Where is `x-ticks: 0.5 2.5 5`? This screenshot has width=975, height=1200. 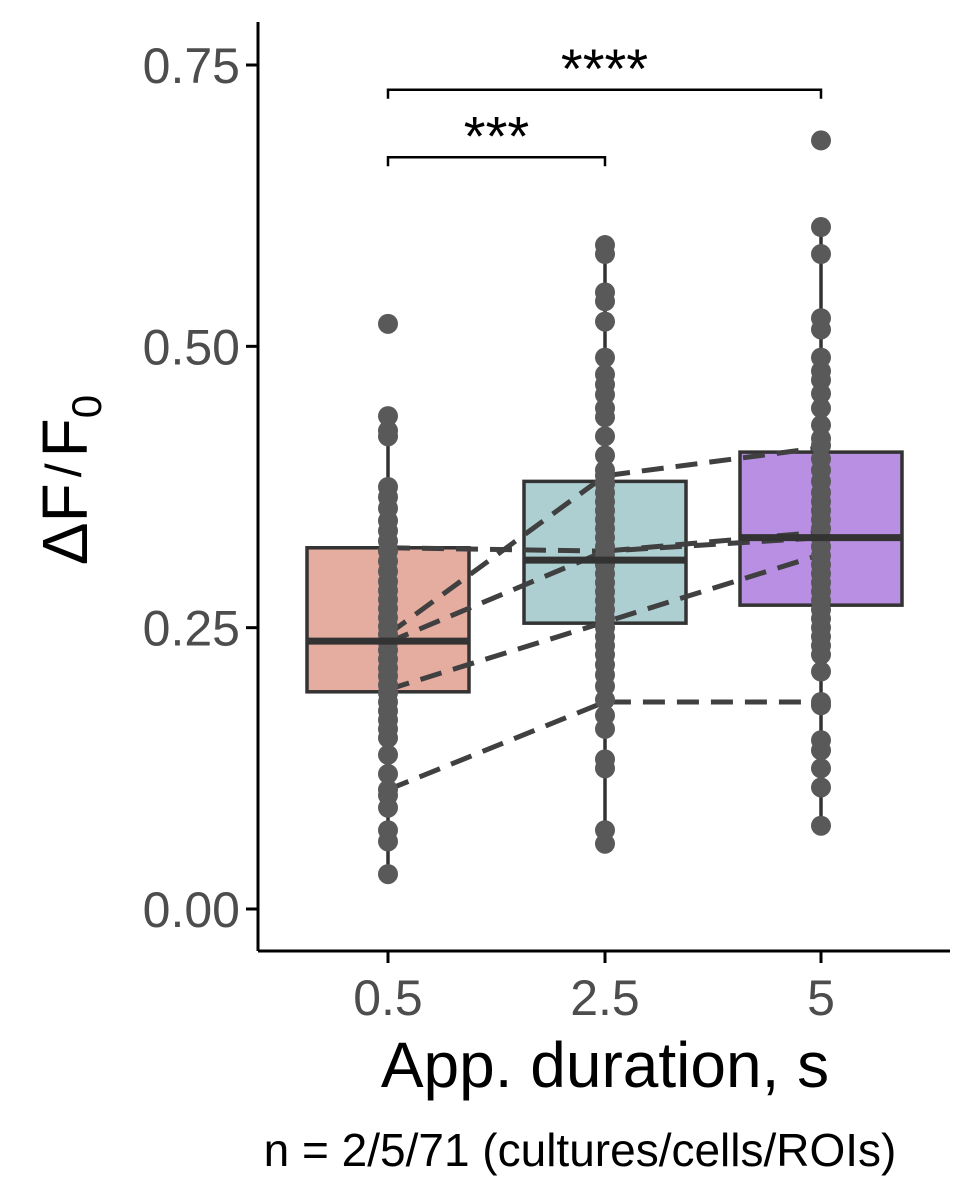
x-ticks: 0.5 2.5 5 is located at coordinates (594, 988).